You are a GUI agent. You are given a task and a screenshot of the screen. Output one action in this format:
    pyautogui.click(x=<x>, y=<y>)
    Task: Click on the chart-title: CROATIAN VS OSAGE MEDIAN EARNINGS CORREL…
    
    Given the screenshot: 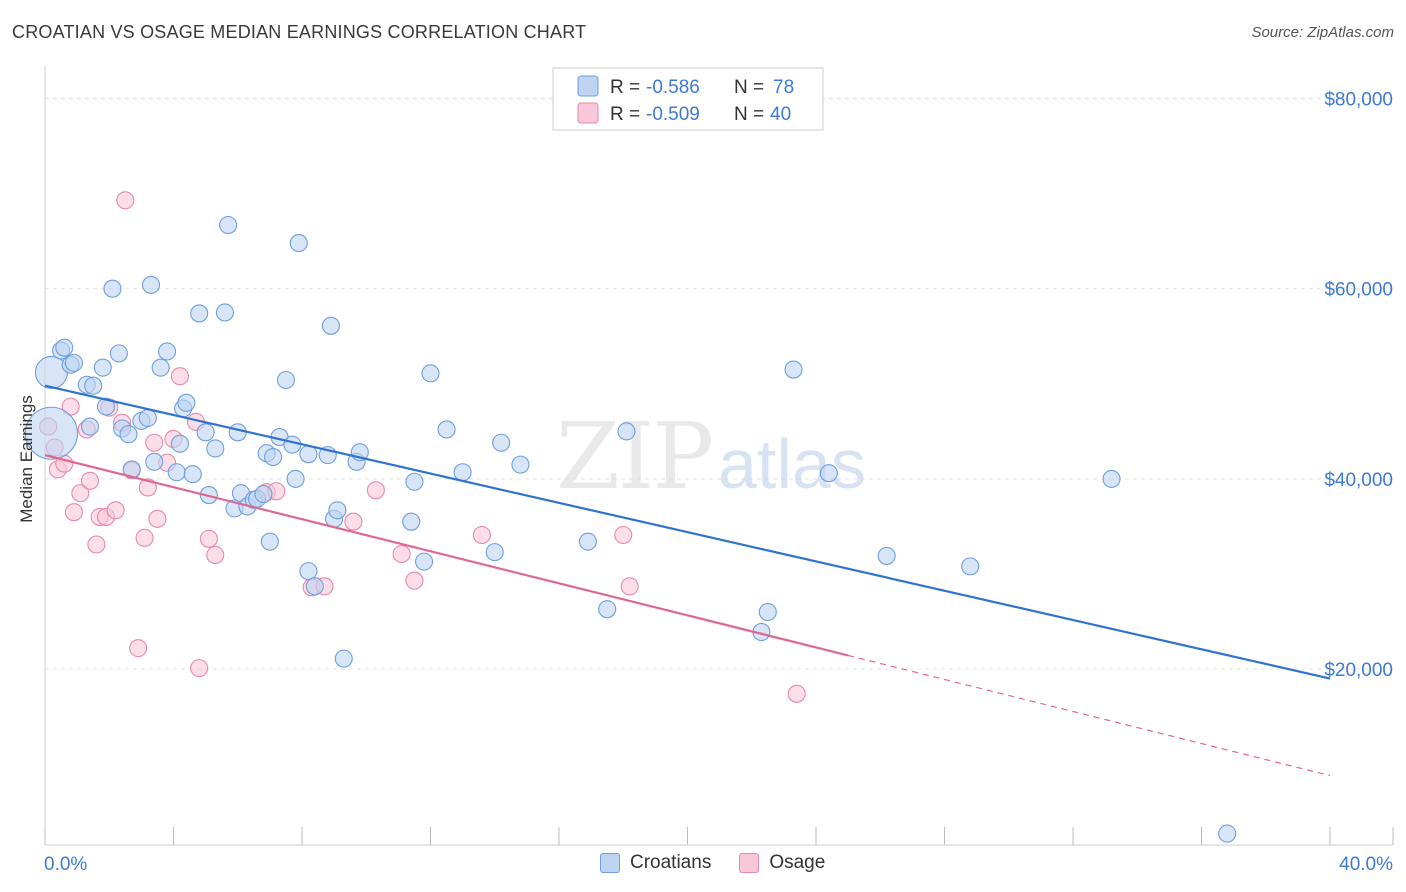 What is the action you would take?
    pyautogui.click(x=299, y=32)
    